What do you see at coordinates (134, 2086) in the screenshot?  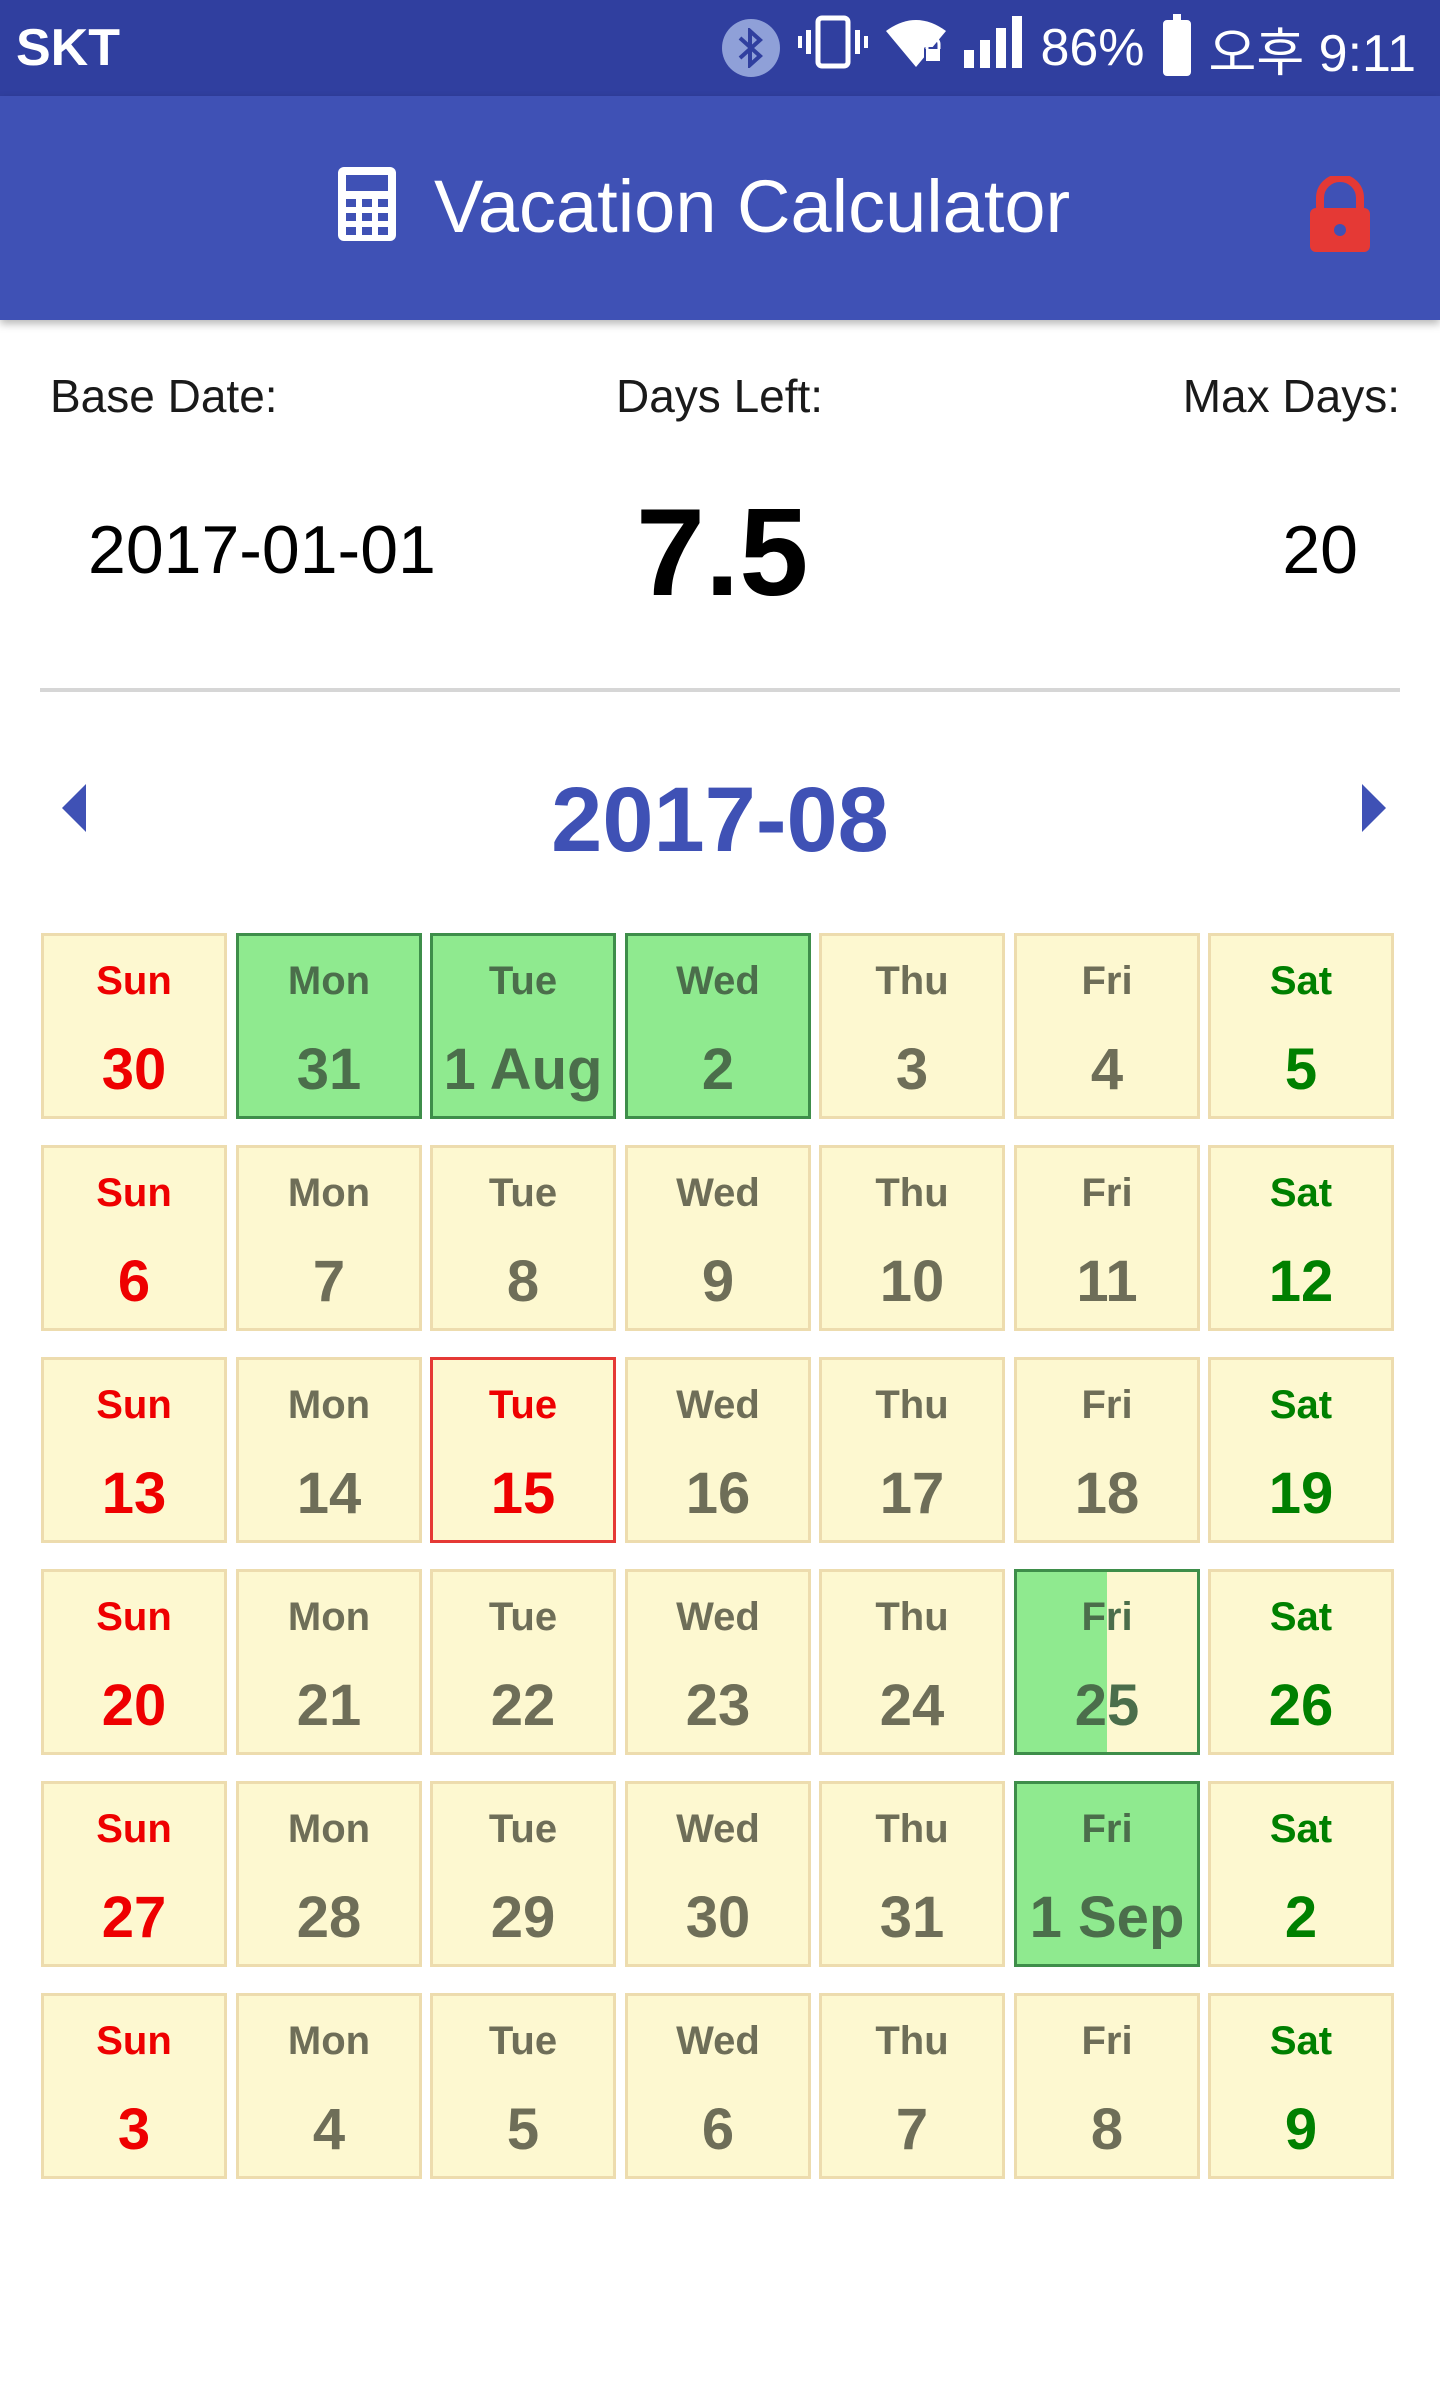 I see `day-cell: Sun 3` at bounding box center [134, 2086].